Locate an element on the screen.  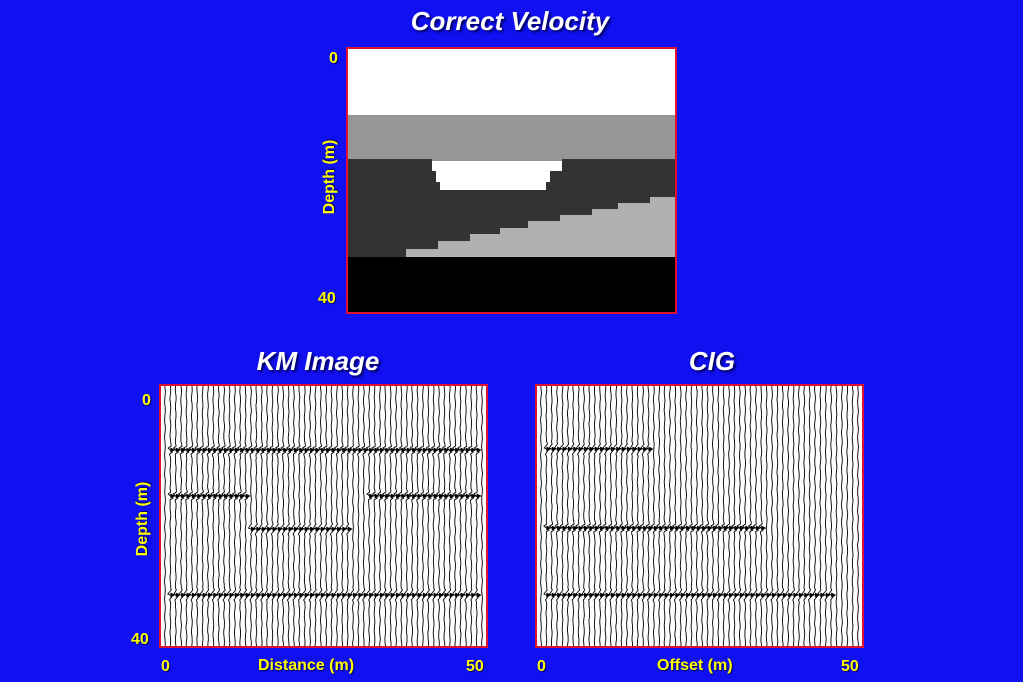
km-distance-axis-label: Distance (m) is located at coordinates (306, 665).